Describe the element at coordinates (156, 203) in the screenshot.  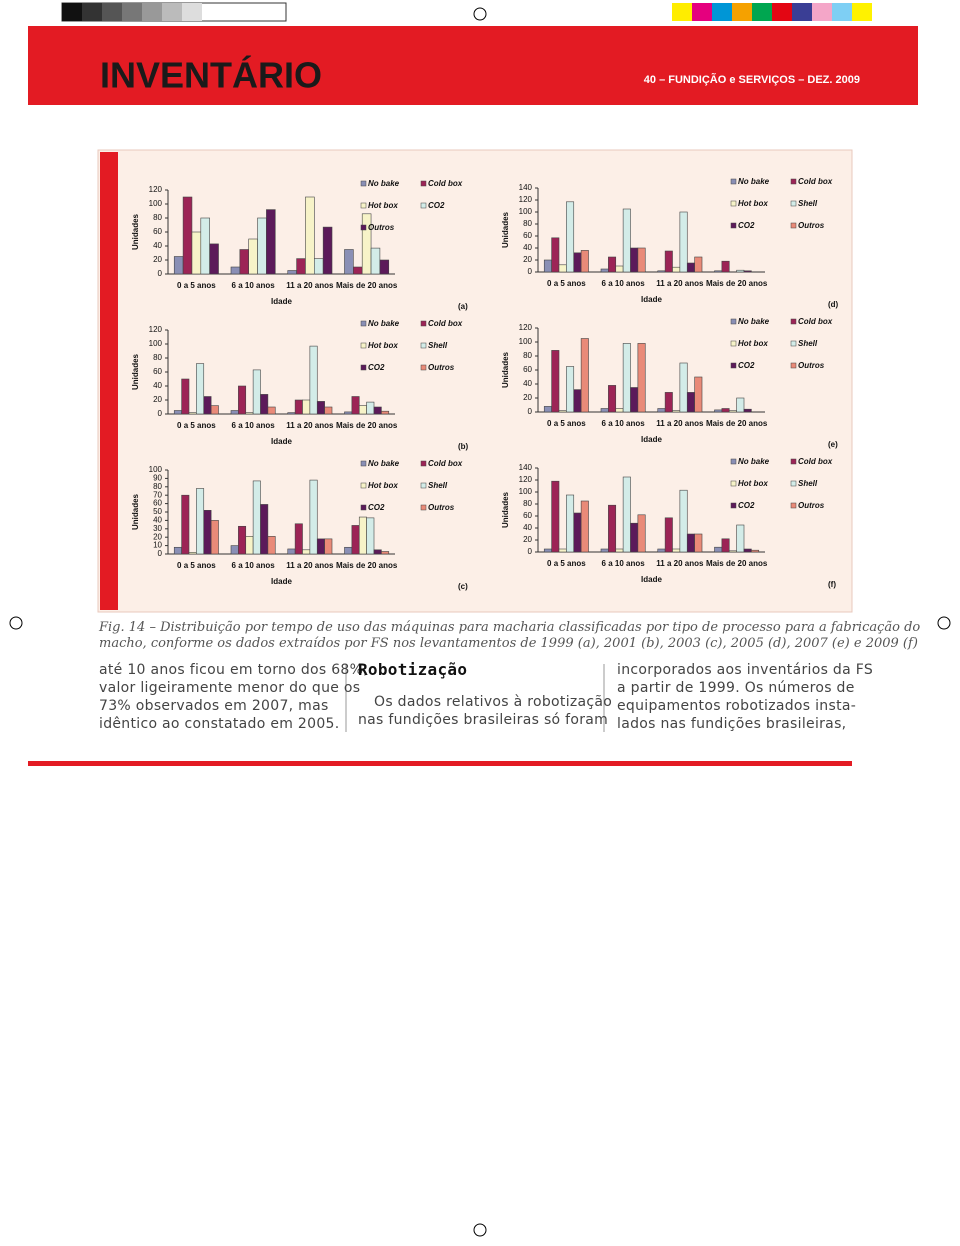
I see `y-tick-label: 100` at that location.